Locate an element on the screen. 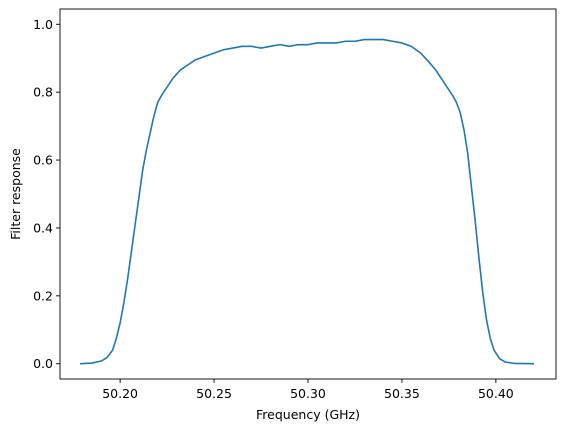 This screenshot has width=567, height=432. x-tick-label: 50.20 is located at coordinates (120, 393).